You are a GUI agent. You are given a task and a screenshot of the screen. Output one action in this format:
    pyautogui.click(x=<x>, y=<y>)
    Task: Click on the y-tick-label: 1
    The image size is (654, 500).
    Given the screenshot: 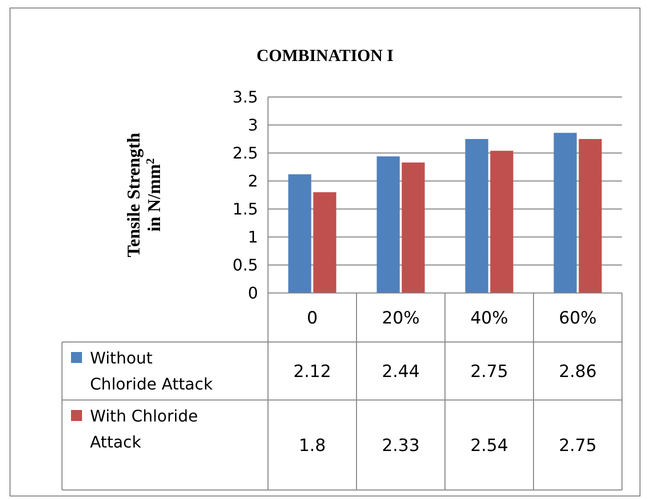 What is the action you would take?
    pyautogui.click(x=253, y=237)
    